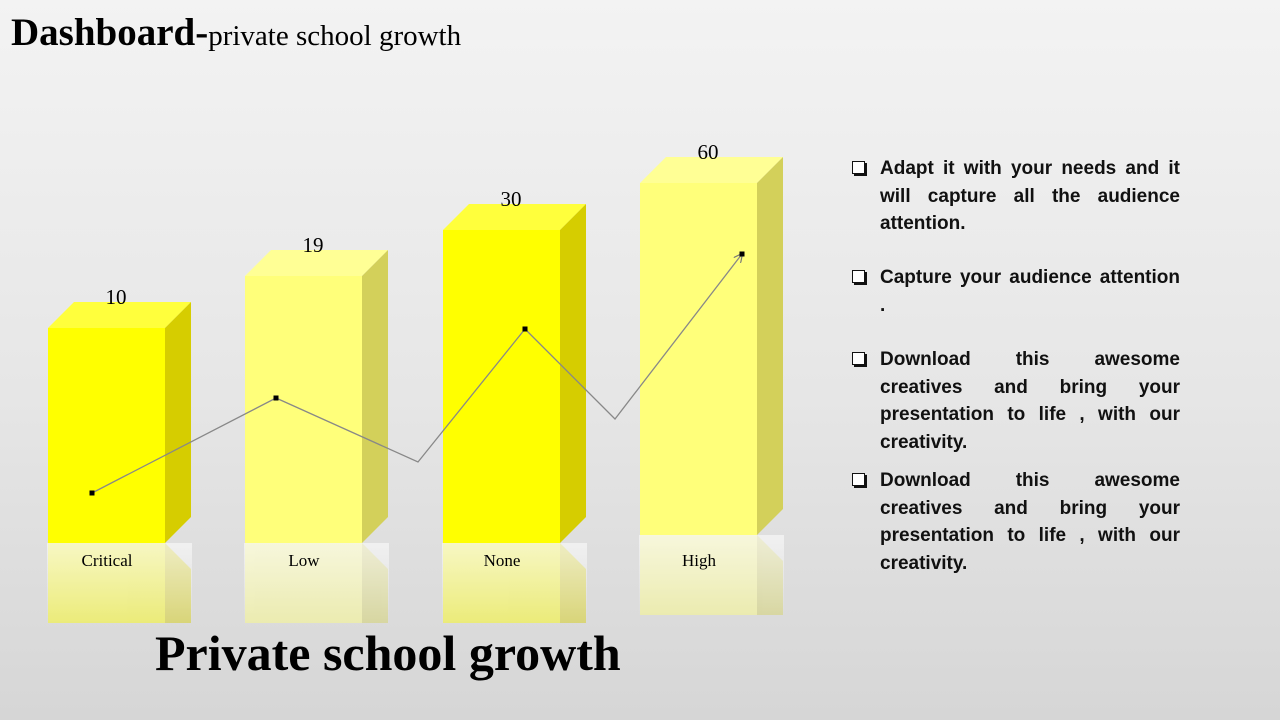 The image size is (1280, 720). Describe the element at coordinates (502, 560) in the screenshot. I see `category-label: None` at that location.